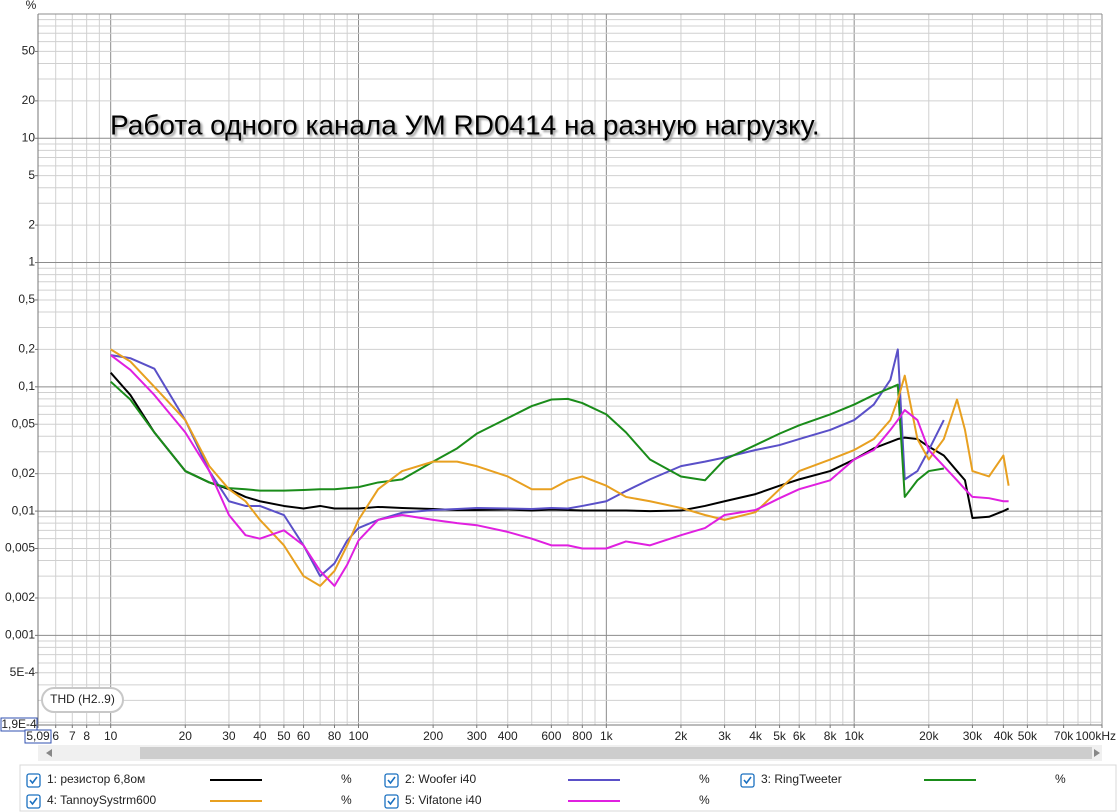  Describe the element at coordinates (1064, 736) in the screenshot. I see `x-tick-label: 70k` at that location.